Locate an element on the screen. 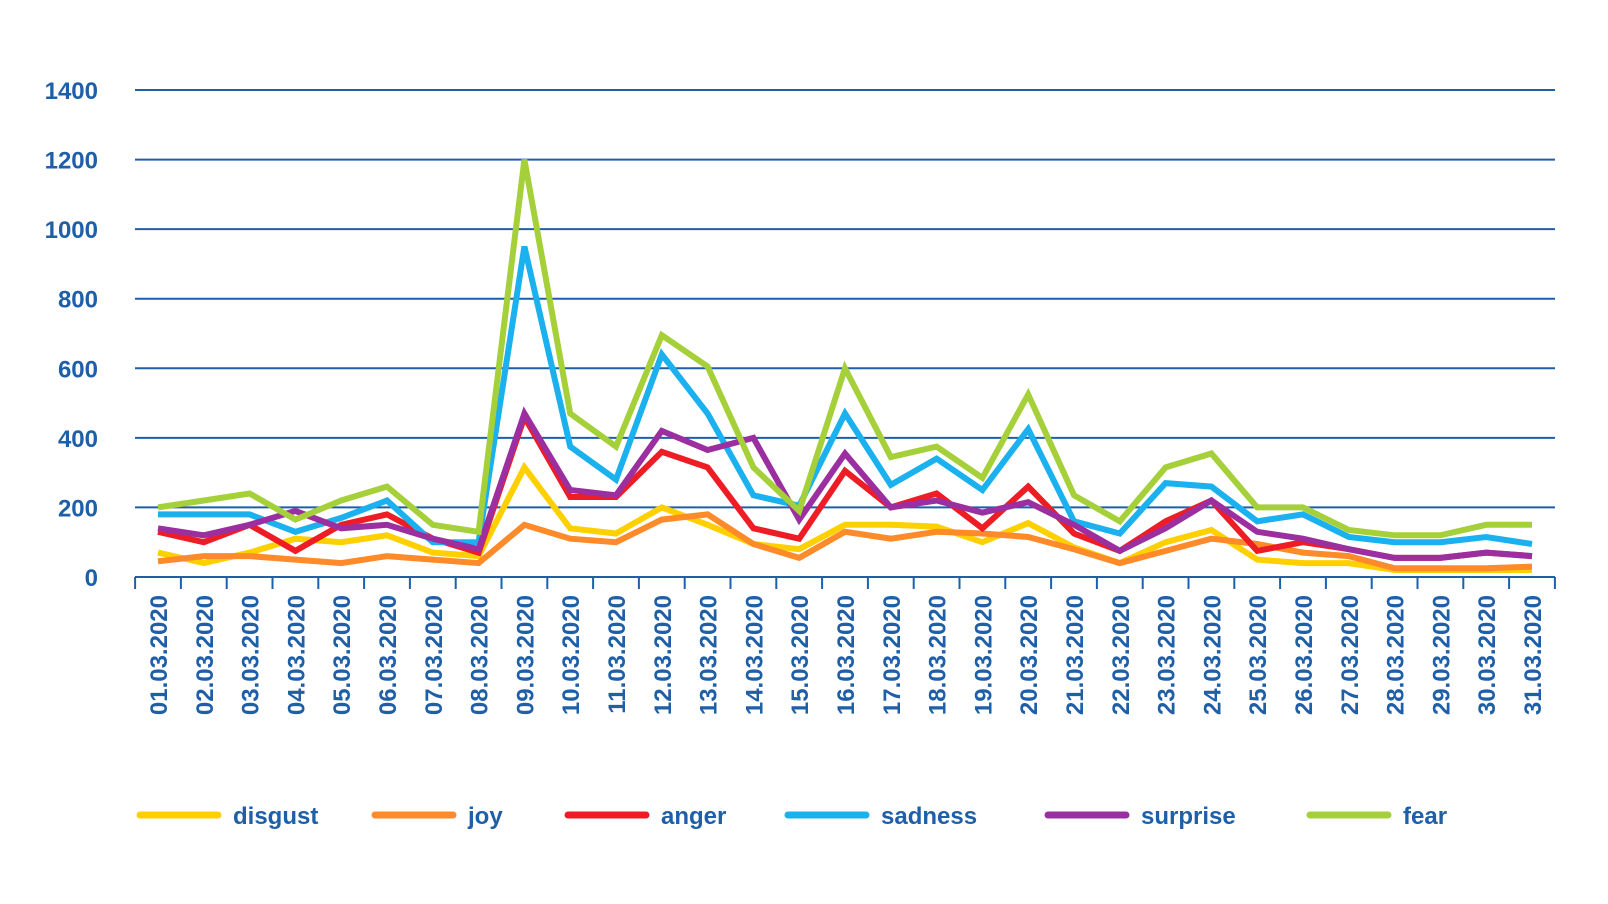  x-tick-label: 15.03.2020 is located at coordinates (800, 655).